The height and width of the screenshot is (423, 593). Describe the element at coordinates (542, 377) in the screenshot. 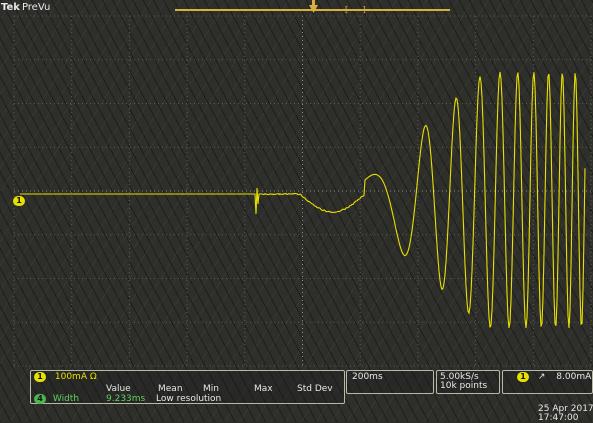

I see `trigger-slope-icon: ↗` at that location.